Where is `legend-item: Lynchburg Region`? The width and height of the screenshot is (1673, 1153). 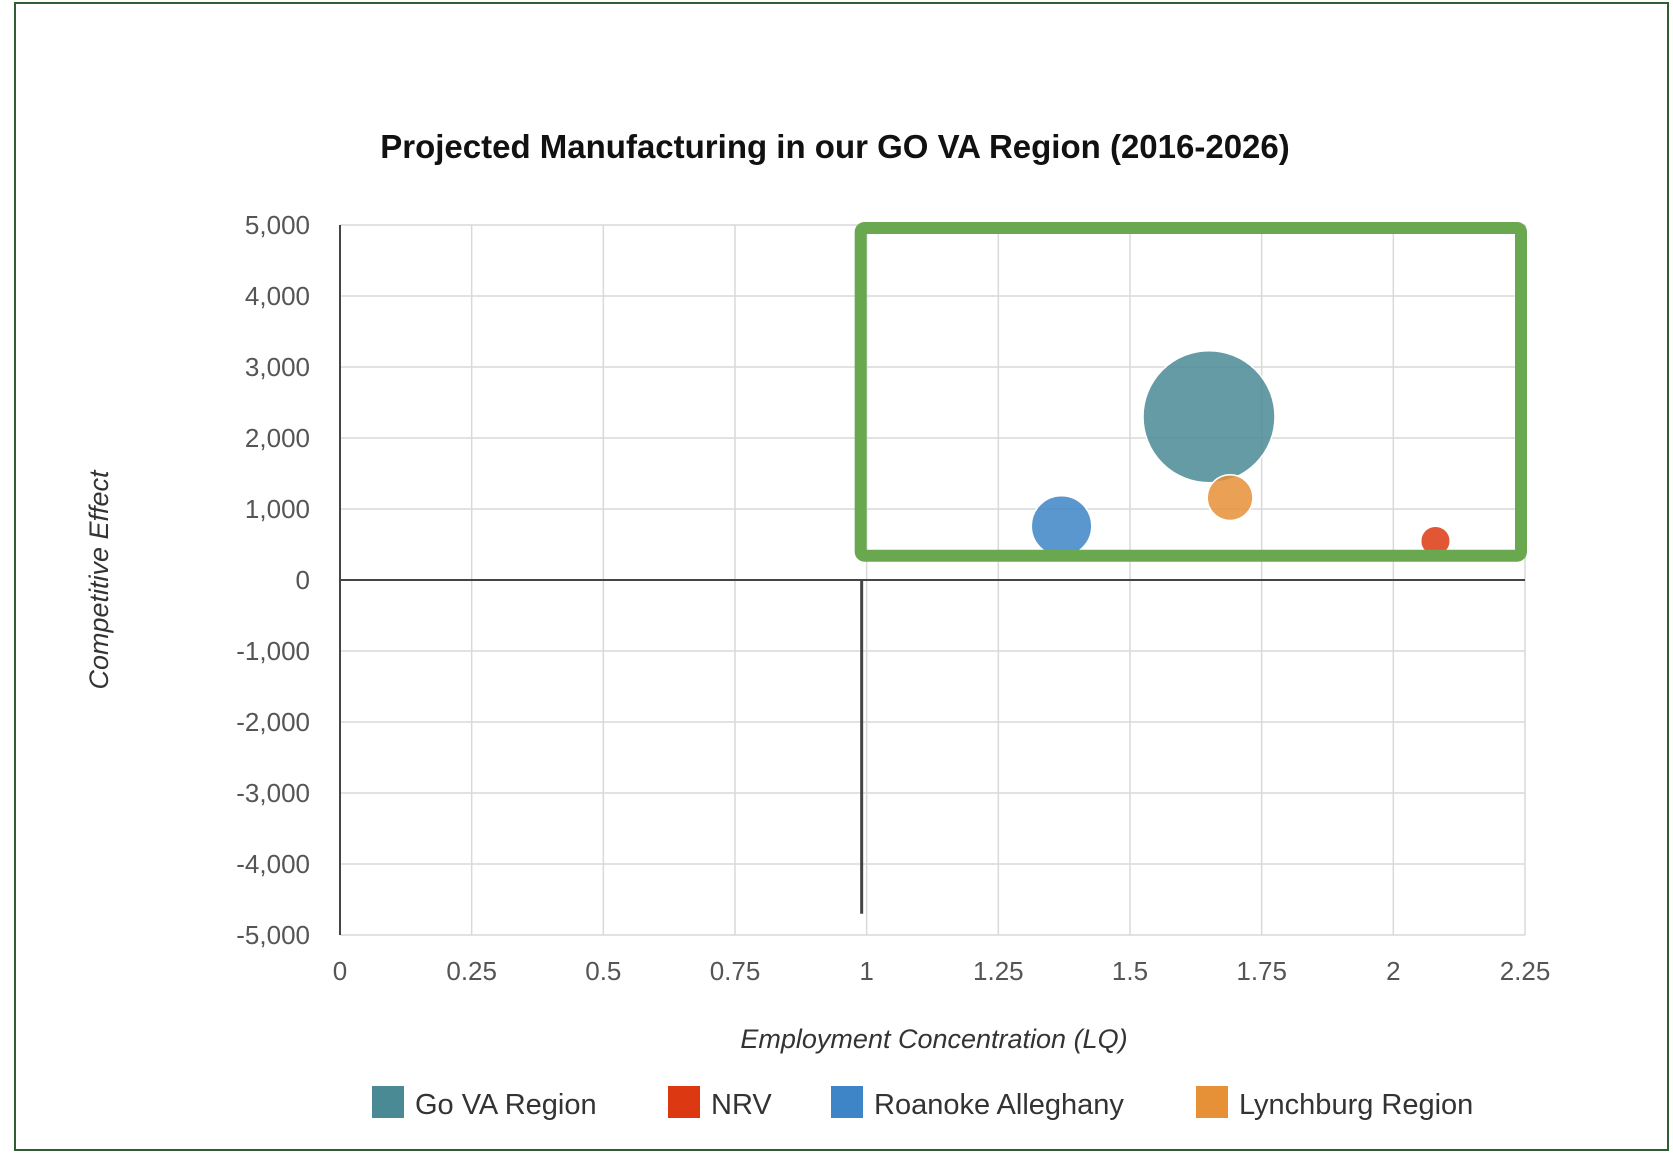
legend-item: Lynchburg Region is located at coordinates (1334, 1103).